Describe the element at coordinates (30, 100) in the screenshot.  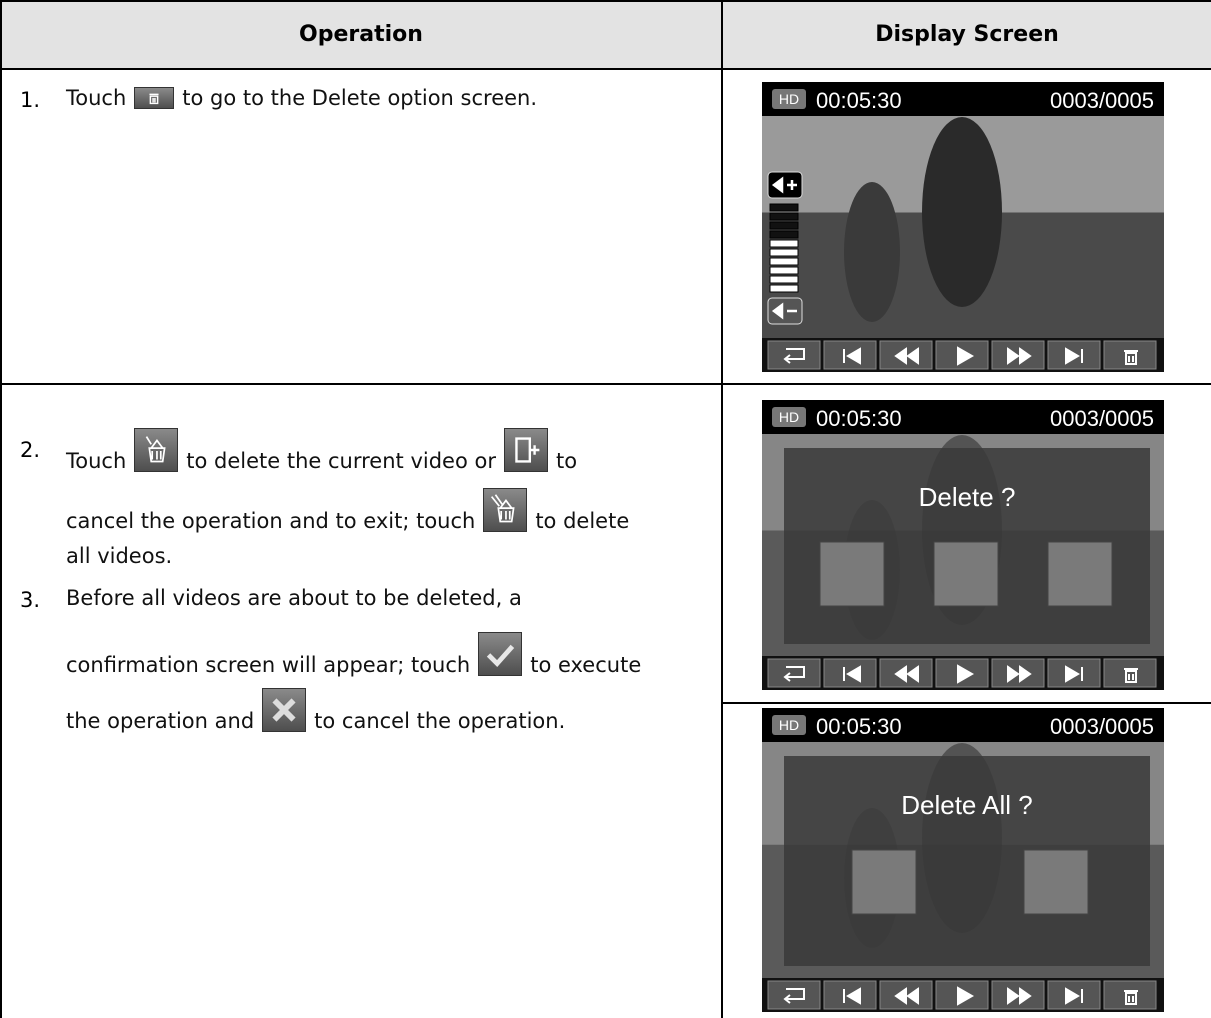
I see `step-number: 1.` at that location.